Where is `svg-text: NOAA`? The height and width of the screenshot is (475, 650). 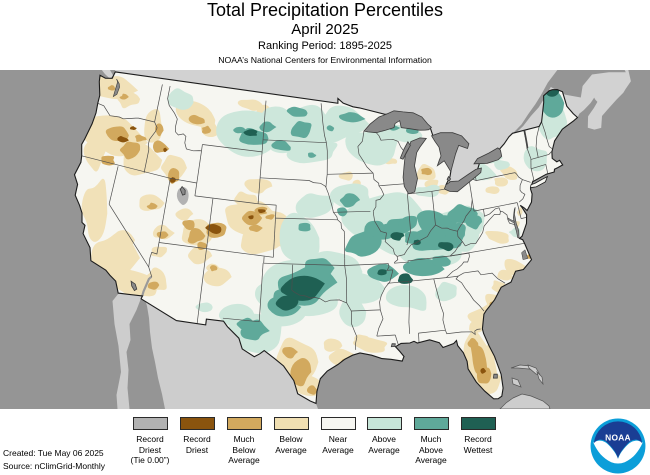 svg-text: NOAA is located at coordinates (618, 437).